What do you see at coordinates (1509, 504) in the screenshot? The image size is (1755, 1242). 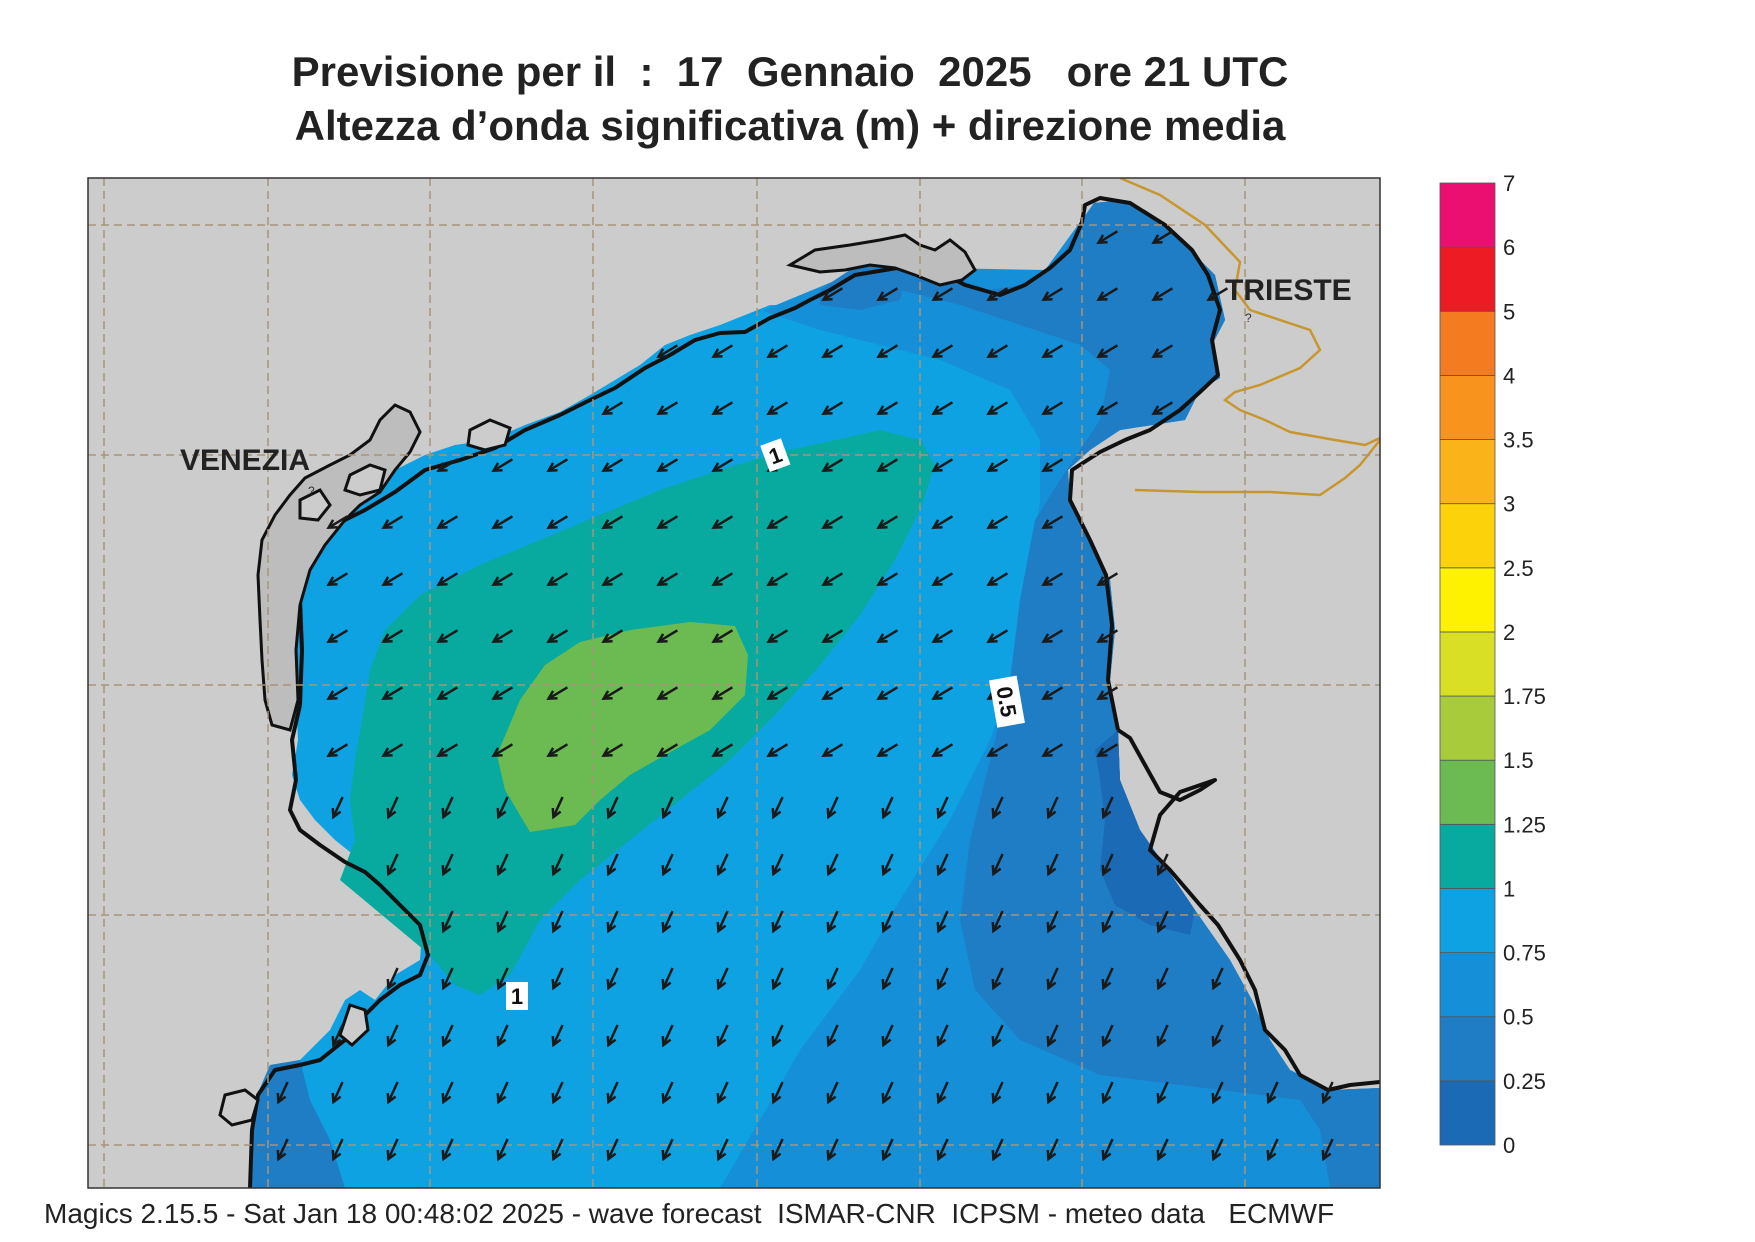 I see `colorbar-tick-label: 3` at bounding box center [1509, 504].